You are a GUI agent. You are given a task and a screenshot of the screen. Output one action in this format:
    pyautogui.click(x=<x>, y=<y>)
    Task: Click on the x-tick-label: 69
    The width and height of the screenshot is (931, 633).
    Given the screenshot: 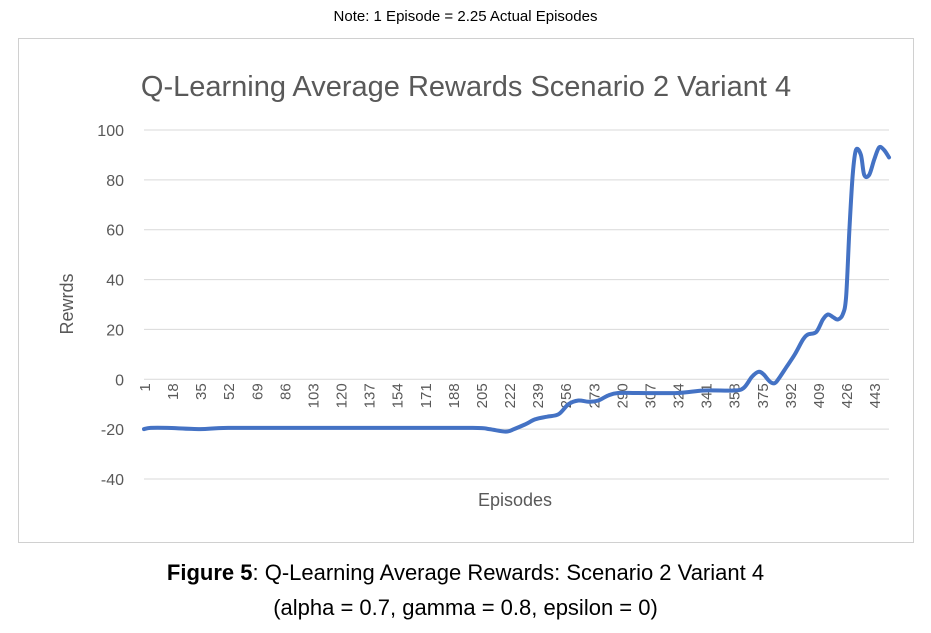 What is the action you would take?
    pyautogui.click(x=257, y=391)
    